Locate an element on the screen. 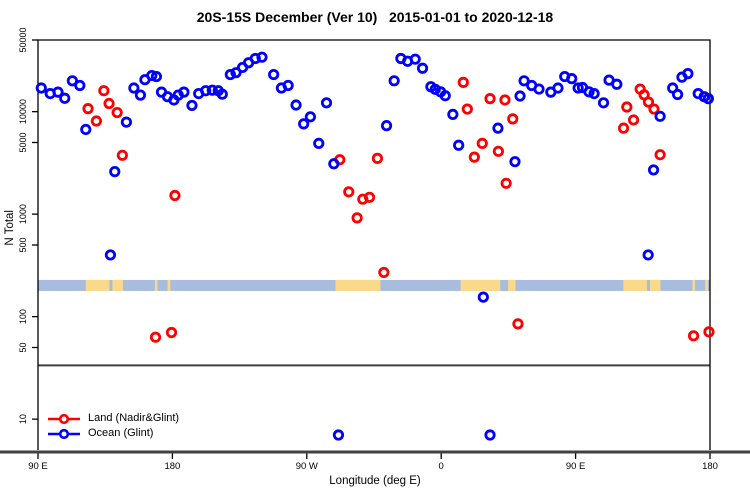 Image resolution: width=750 pixels, height=500 pixels. legend-item: Ocean (Glint) is located at coordinates (113, 433).